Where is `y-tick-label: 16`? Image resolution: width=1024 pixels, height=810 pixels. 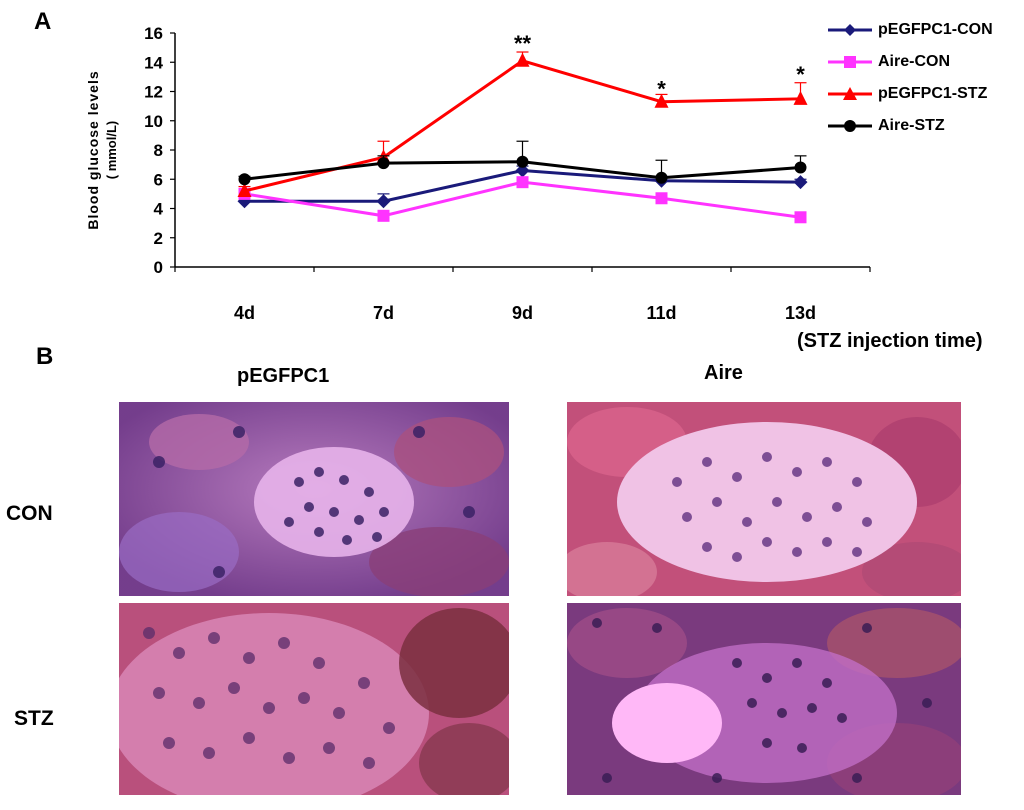
y-tick-label: 16 is located at coordinates (153, 33).